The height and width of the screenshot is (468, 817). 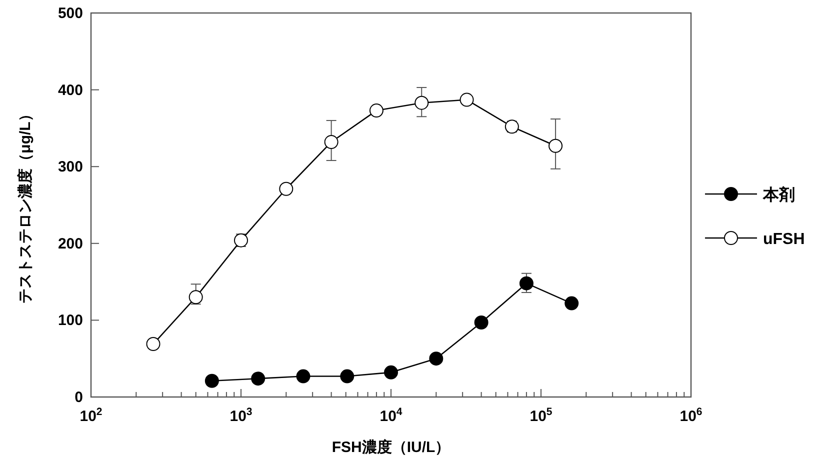 What do you see at coordinates (70, 90) in the screenshot?
I see `y-tick-label: 400` at bounding box center [70, 90].